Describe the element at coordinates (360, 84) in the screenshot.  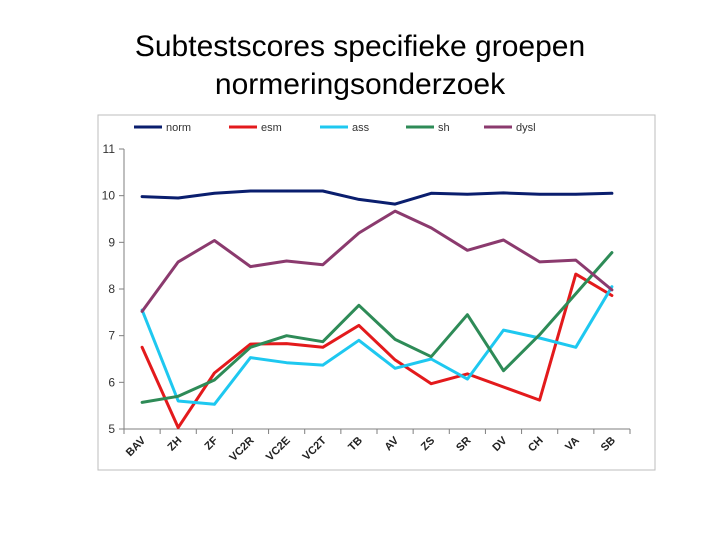
I see `title-line-2: normeringsonderzoek` at that location.